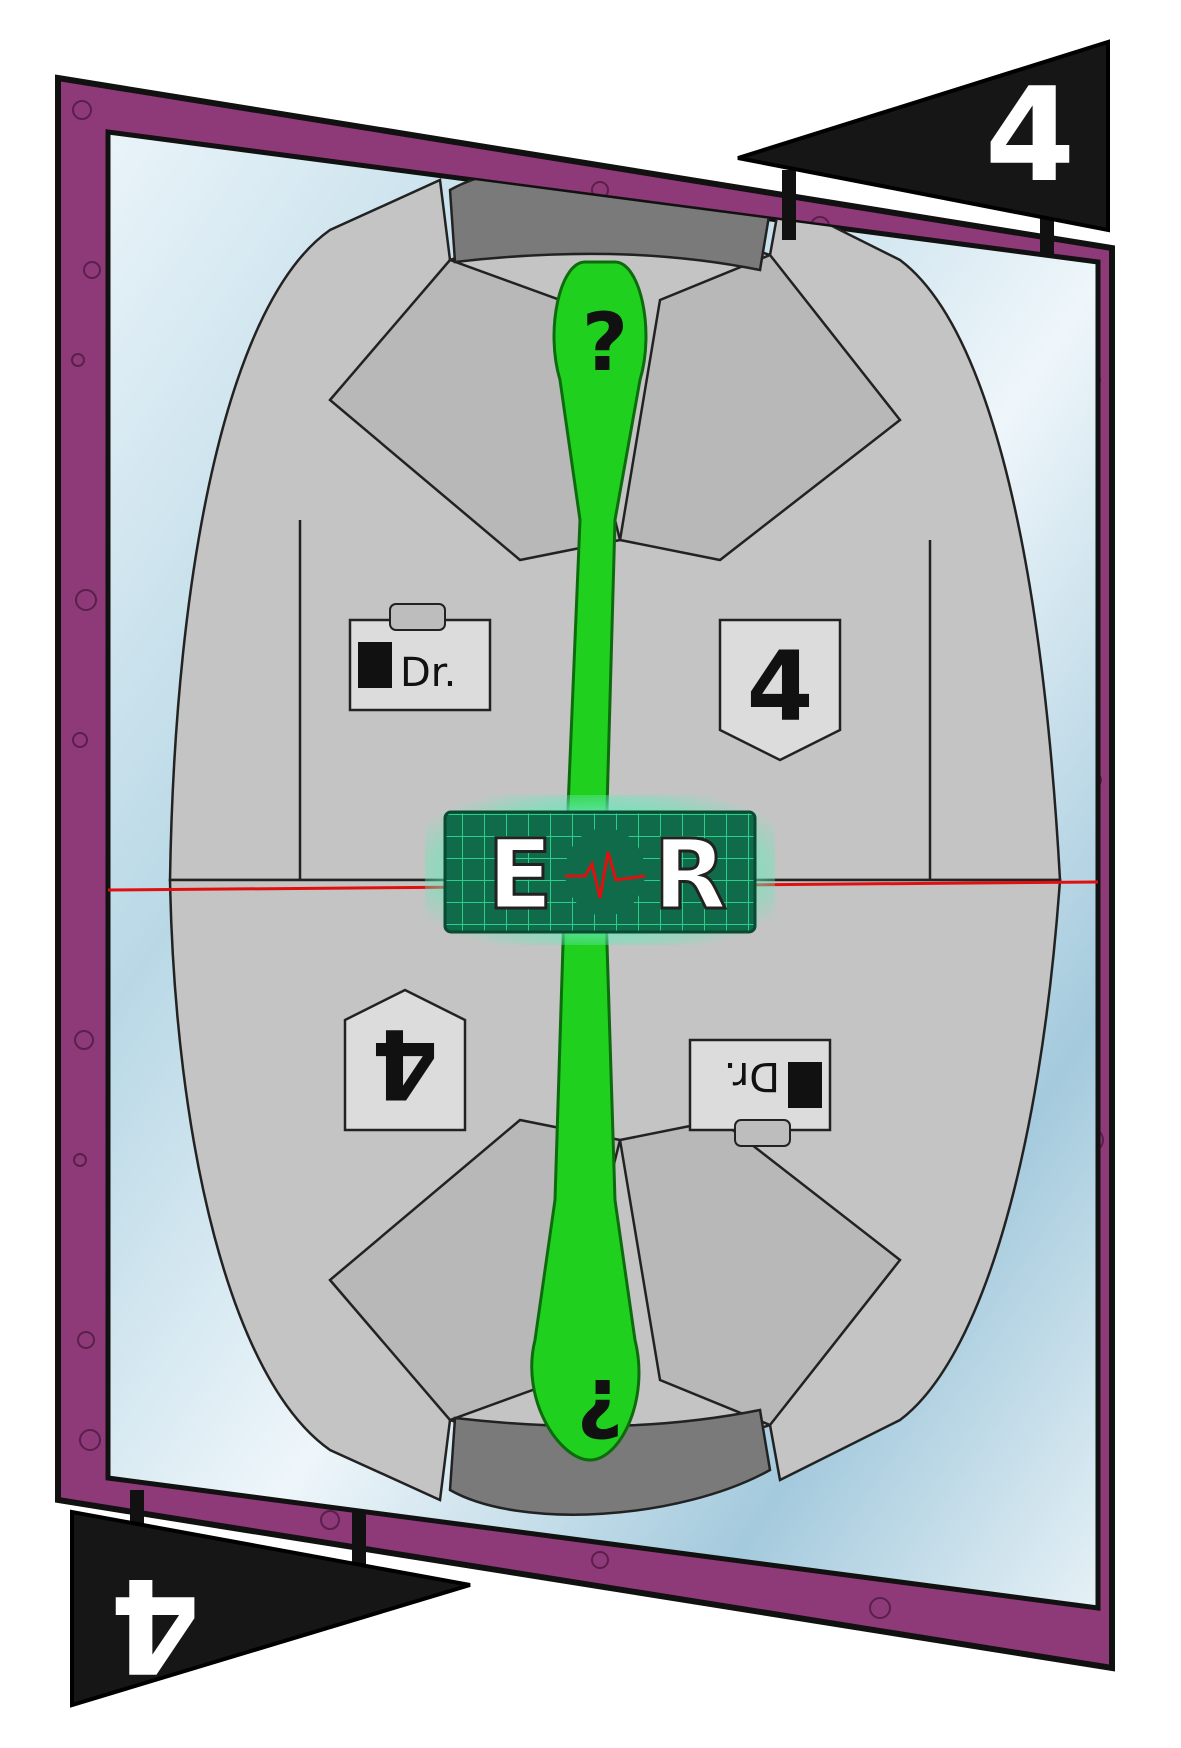  I want to click on rank-badge-top: 4, so click(780, 690).